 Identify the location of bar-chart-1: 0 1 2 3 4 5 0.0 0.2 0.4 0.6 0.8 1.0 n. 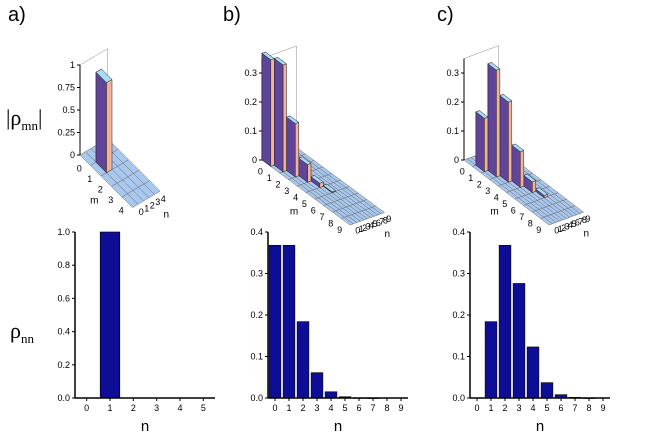
(136, 331).